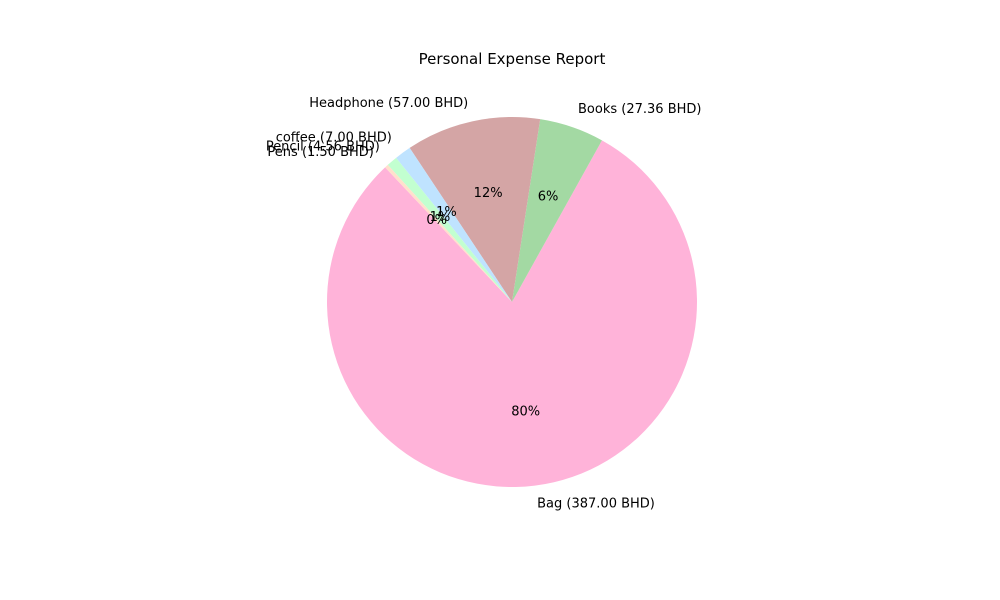 The image size is (1000, 600). Describe the element at coordinates (512, 59) in the screenshot. I see `chart-title: Personal Expense Report` at that location.